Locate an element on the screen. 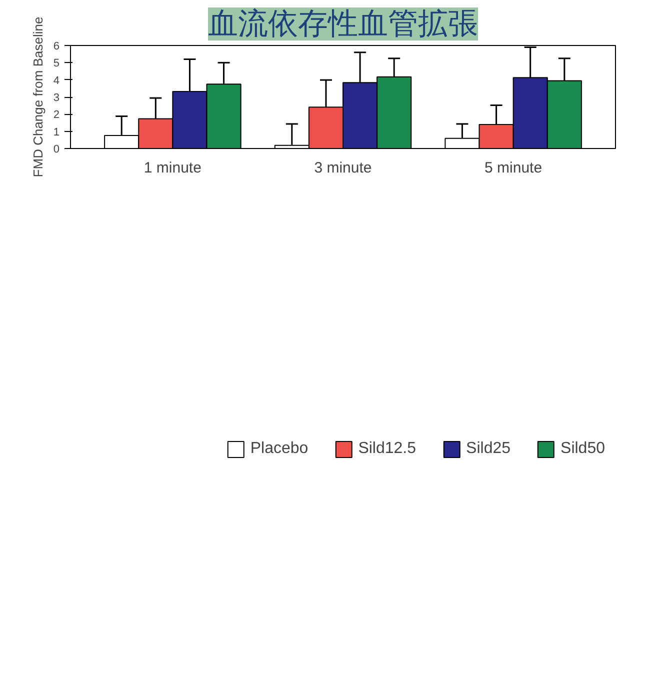 The image size is (645, 699). x-tick-label: 5 minute is located at coordinates (513, 168).